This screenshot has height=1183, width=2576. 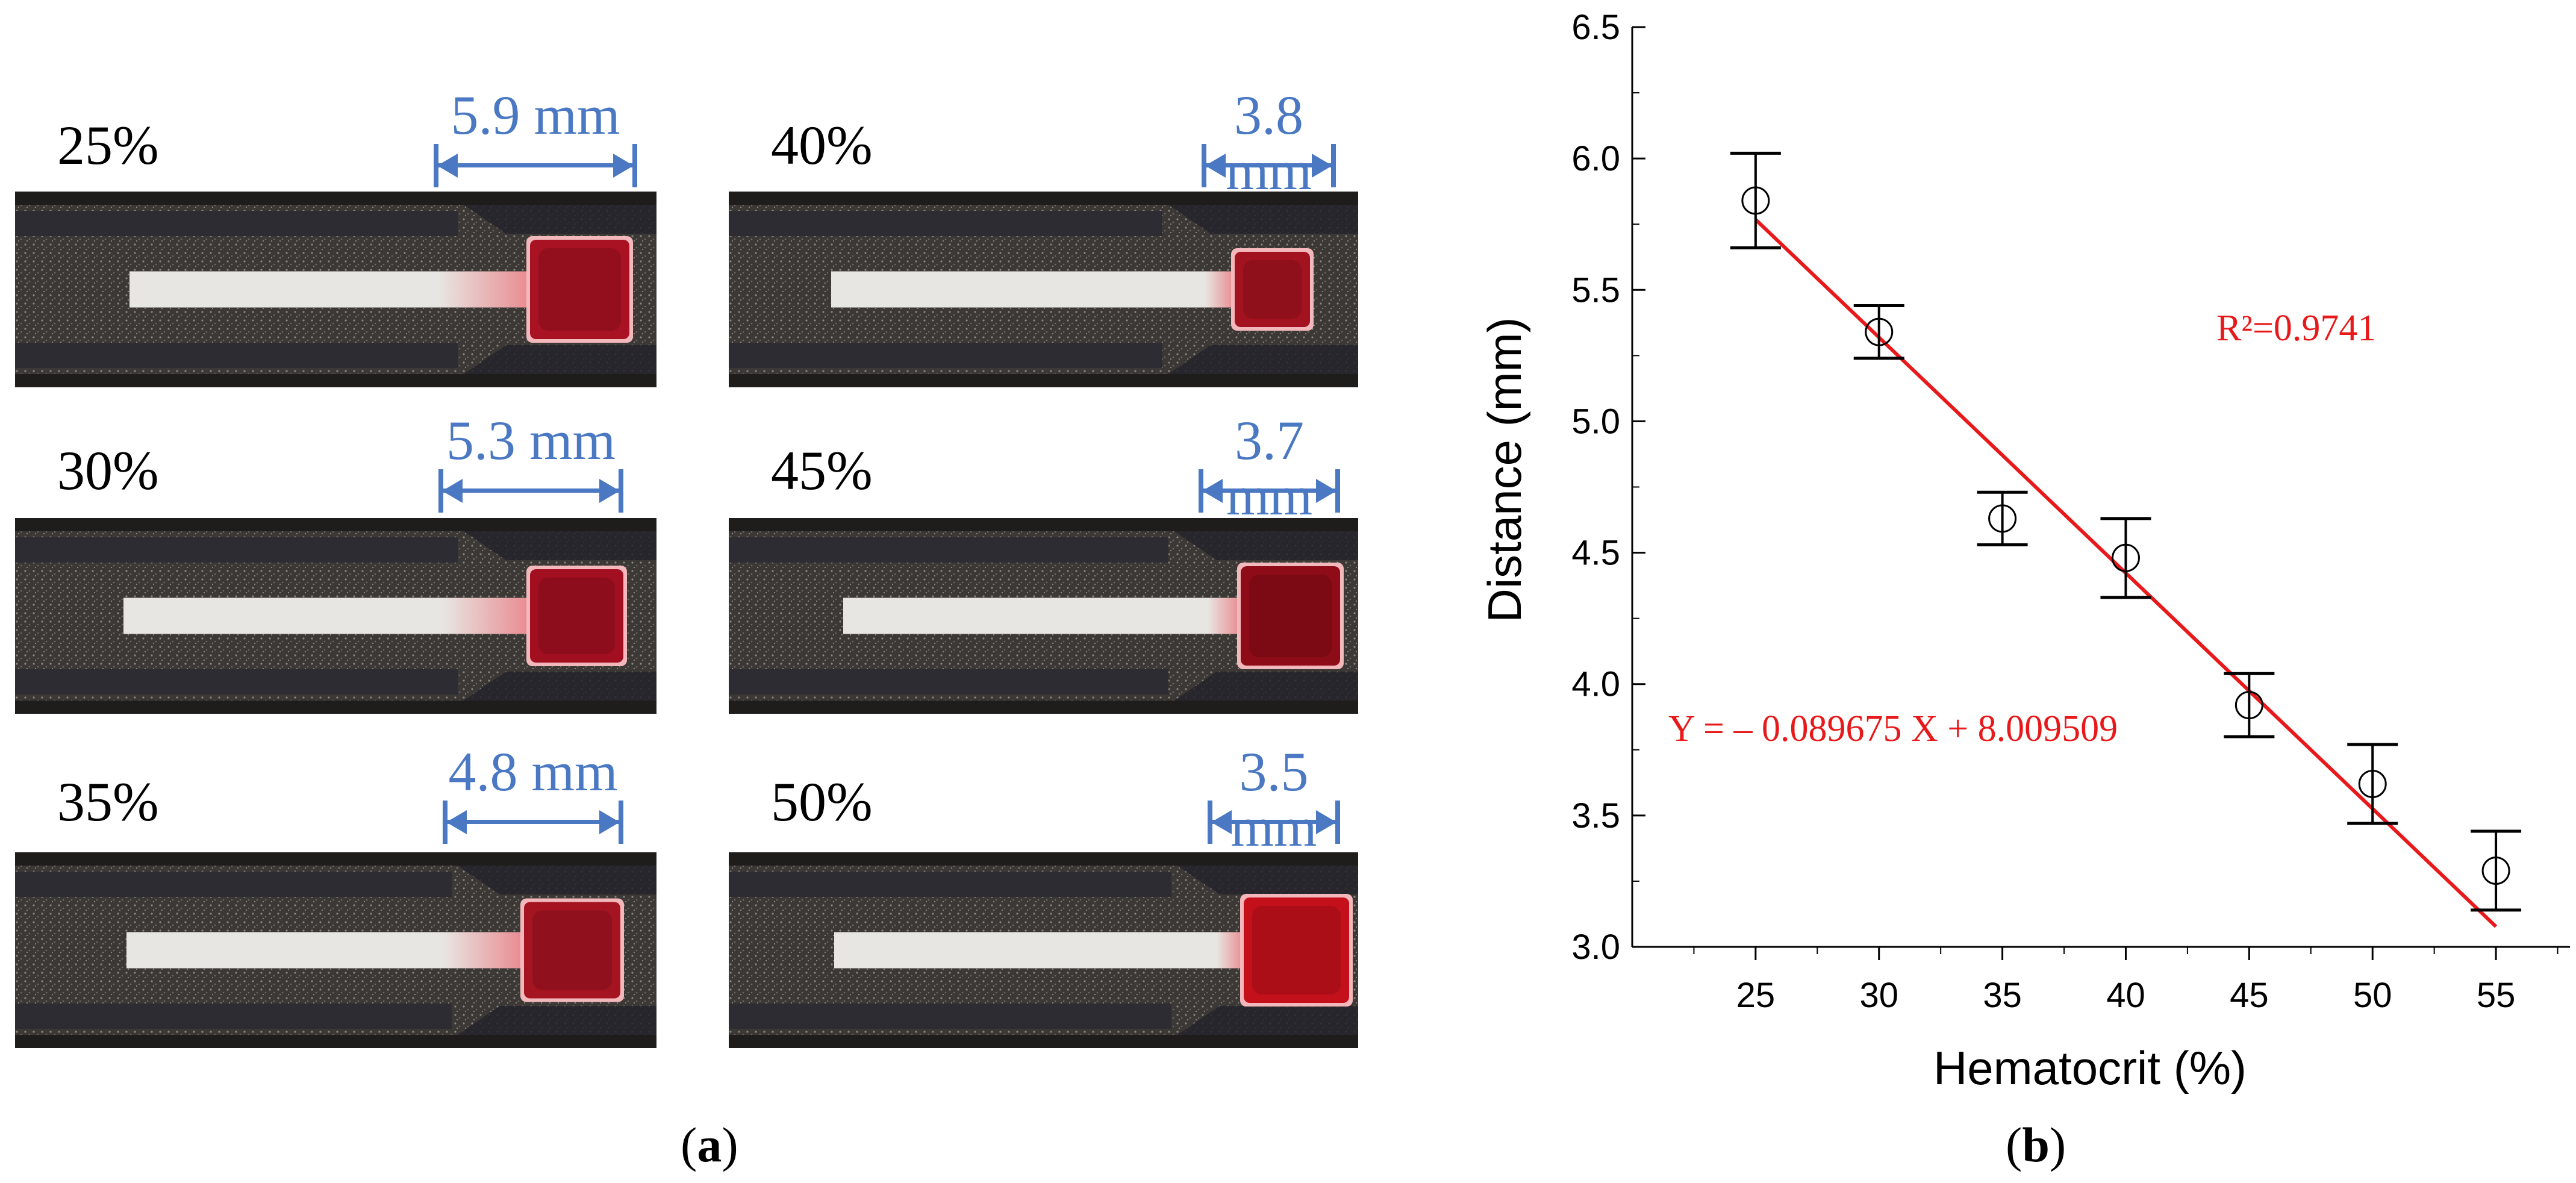 What do you see at coordinates (1878, 995) in the screenshot?
I see `x-tick-label: 30` at bounding box center [1878, 995].